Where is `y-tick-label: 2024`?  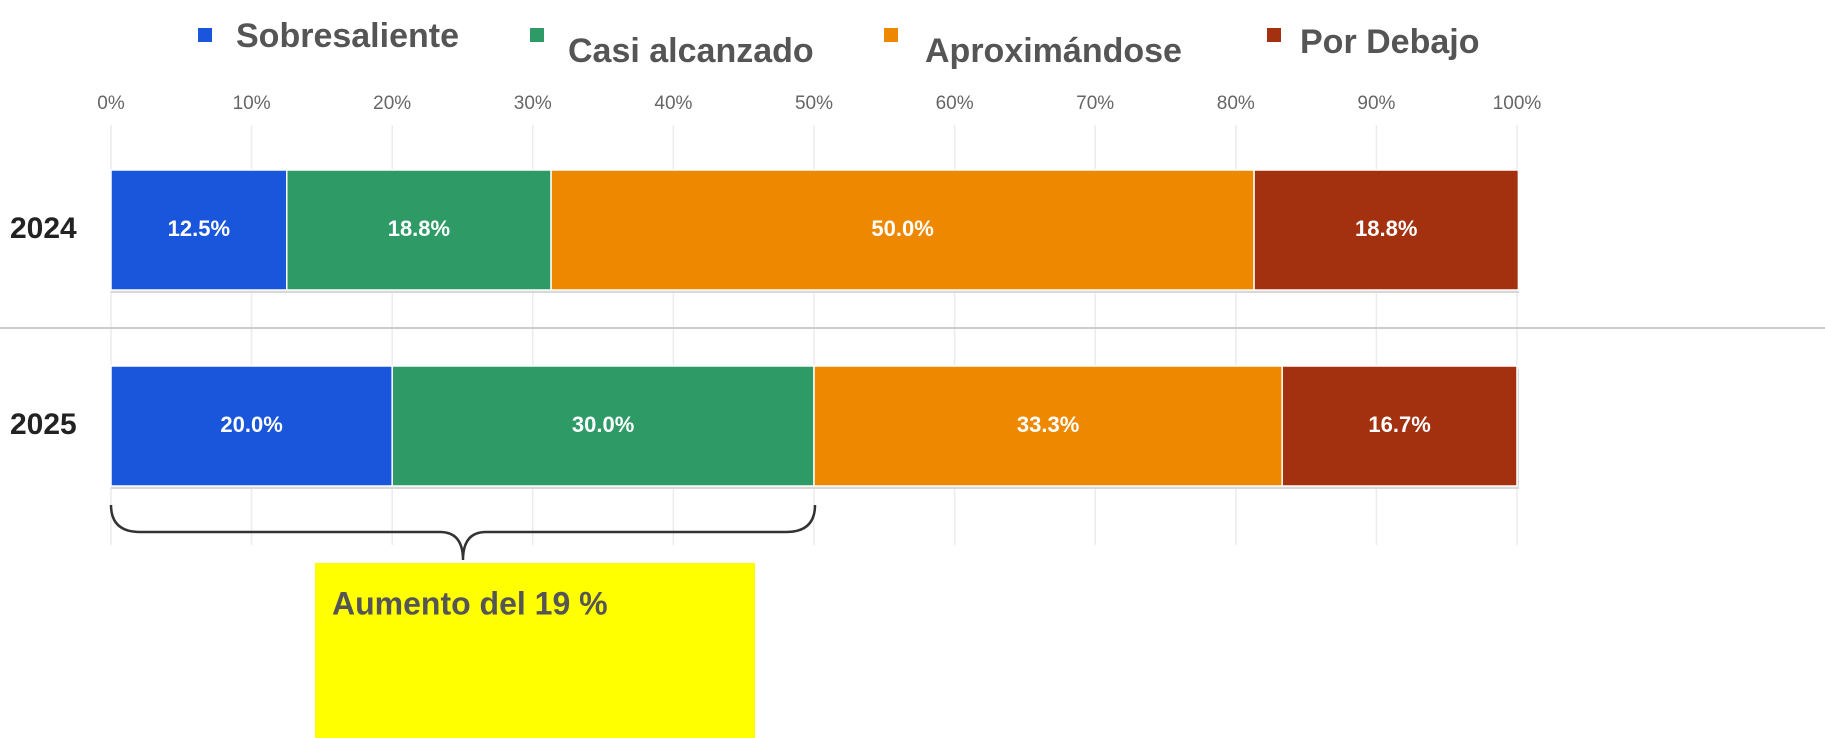
y-tick-label: 2024 is located at coordinates (43, 228).